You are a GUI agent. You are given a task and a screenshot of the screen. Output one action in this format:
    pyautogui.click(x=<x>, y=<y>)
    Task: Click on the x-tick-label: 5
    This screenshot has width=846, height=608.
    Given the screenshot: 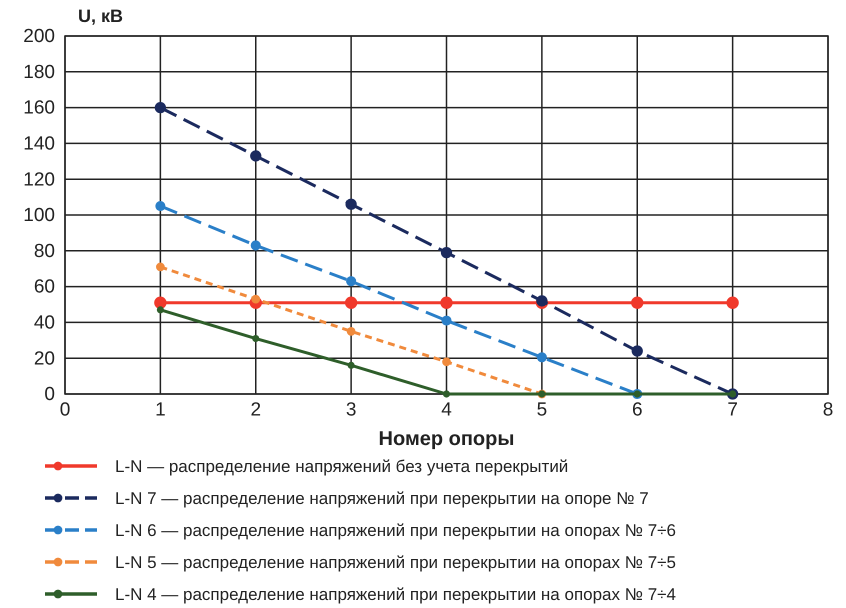 What is the action you would take?
    pyautogui.click(x=542, y=409)
    